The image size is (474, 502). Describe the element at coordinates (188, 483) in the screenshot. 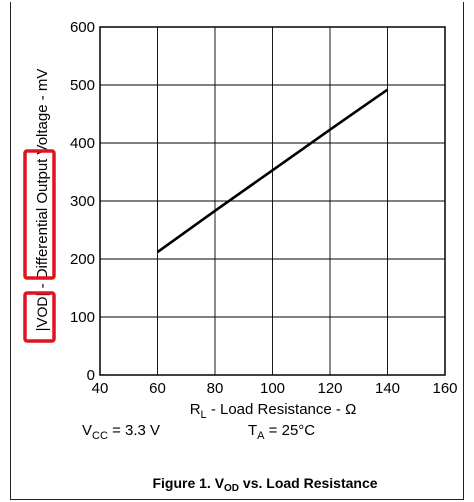

I see `caption-pre: Figure 1. V` at that location.